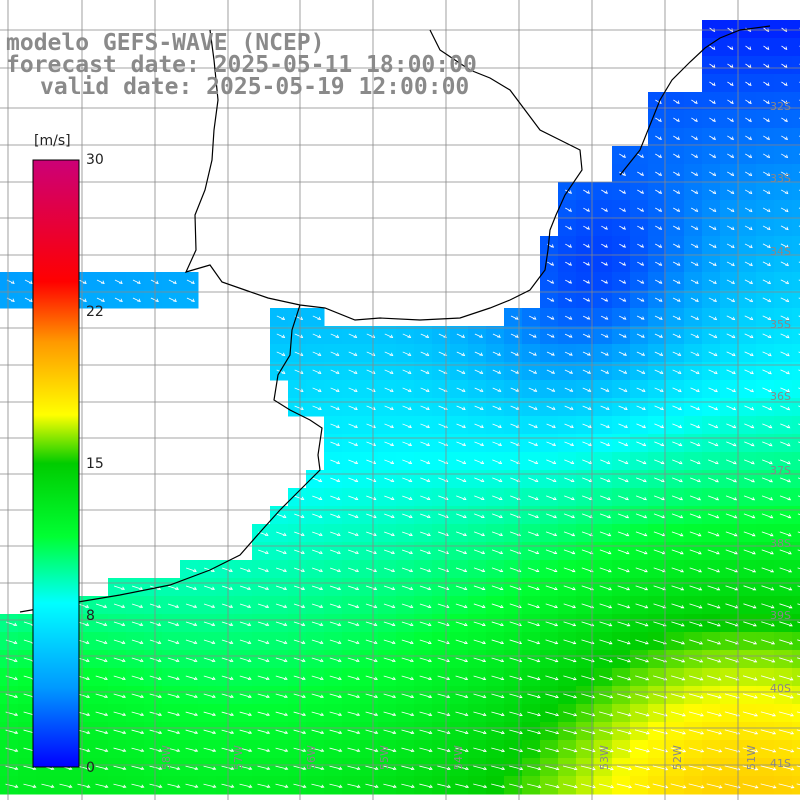 The width and height of the screenshot is (800, 804). What do you see at coordinates (780, 470) in the screenshot?
I see `lat-label: 37S` at bounding box center [780, 470].